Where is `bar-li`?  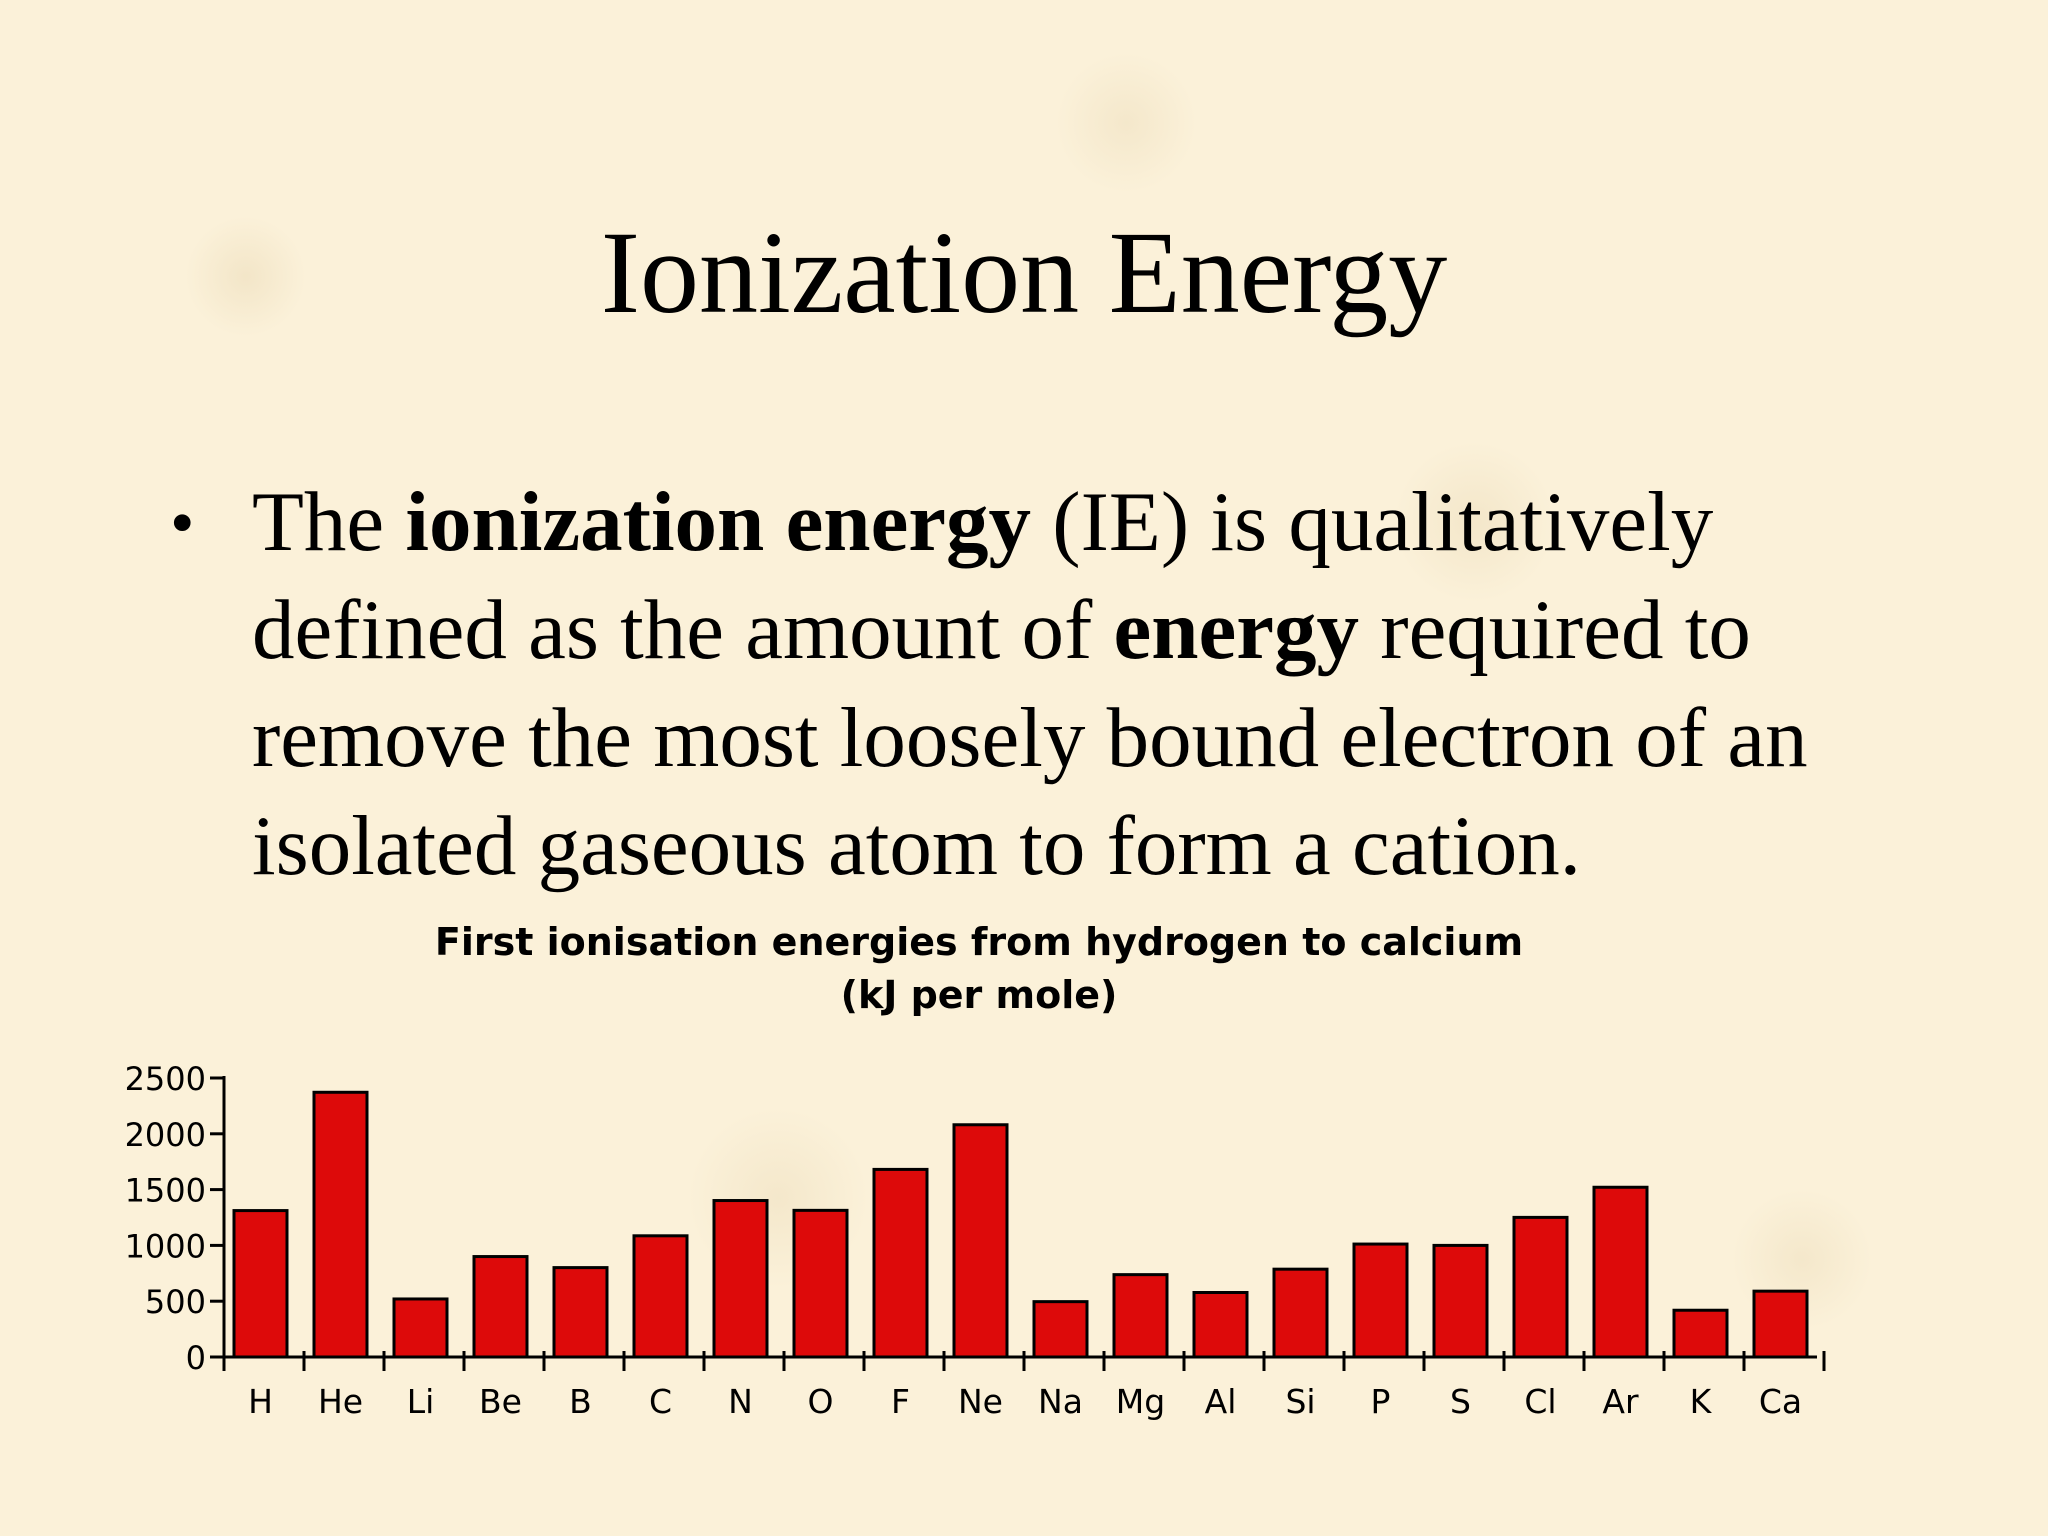 bar-li is located at coordinates (420, 1328).